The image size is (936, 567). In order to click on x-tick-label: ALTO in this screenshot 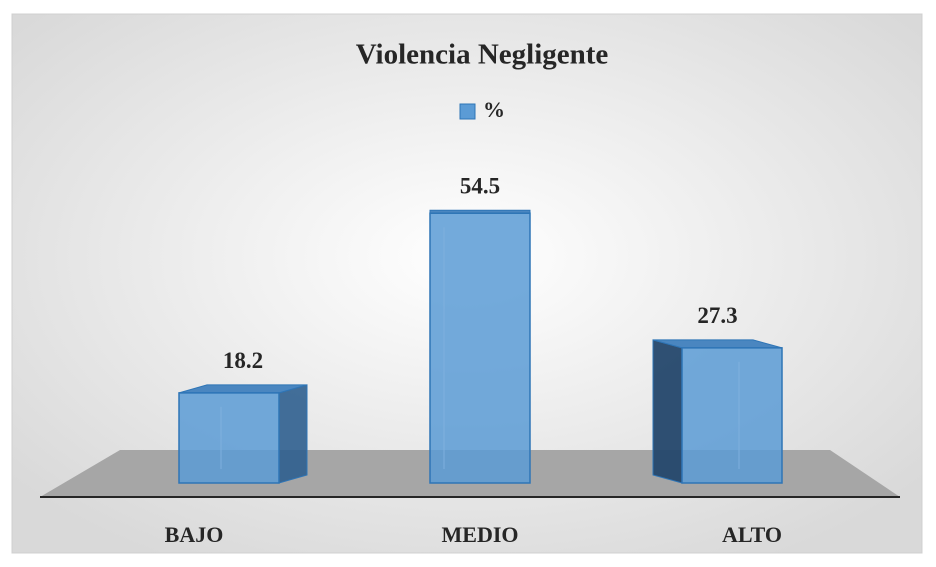, I will do `click(752, 534)`.